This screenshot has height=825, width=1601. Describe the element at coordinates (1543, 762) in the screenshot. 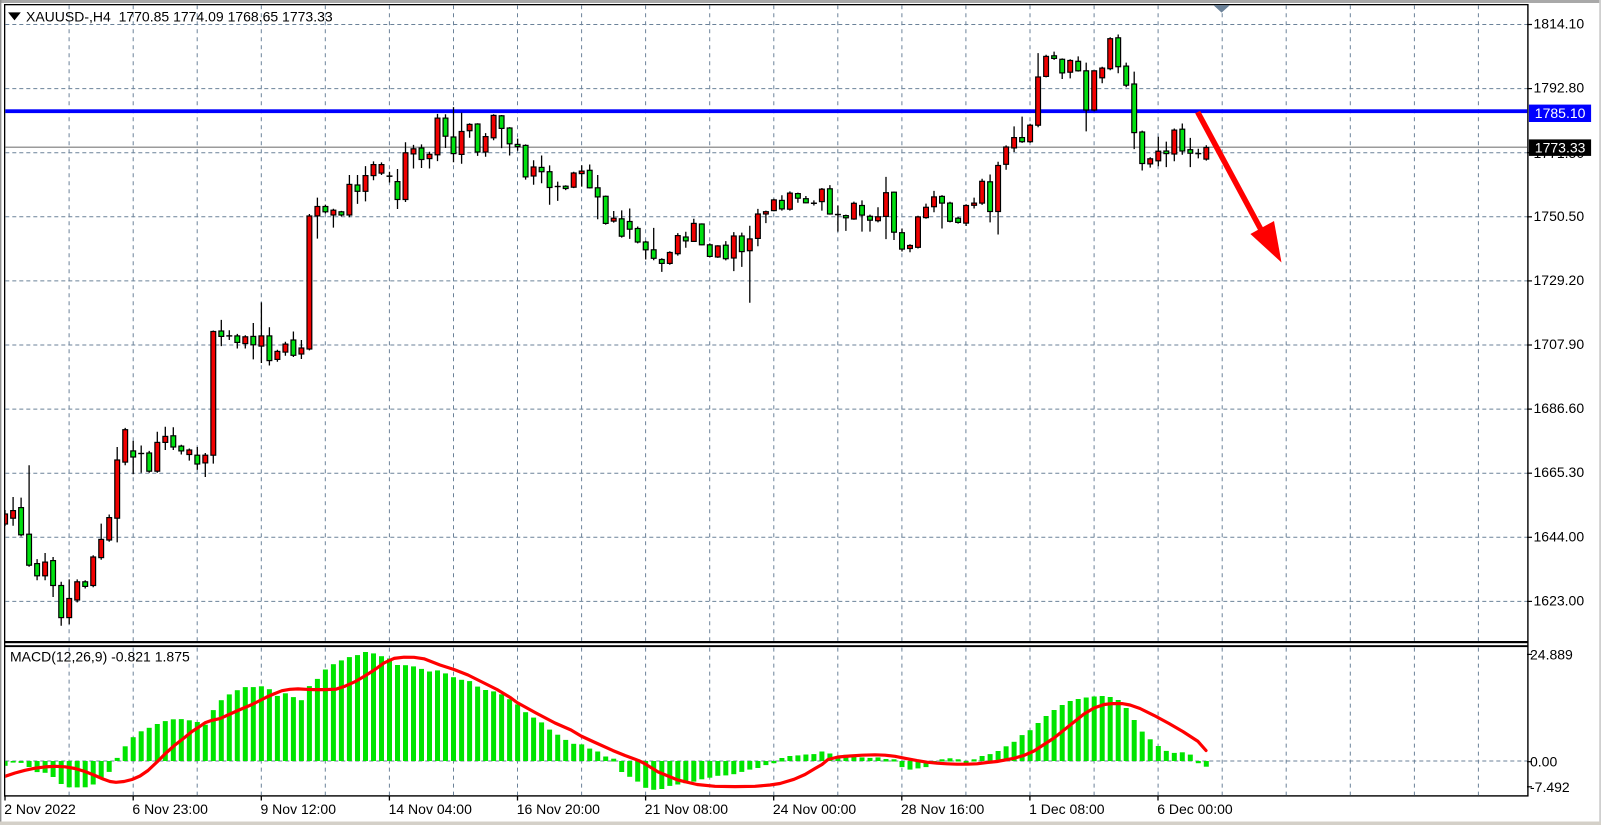

I see `svg-text: 0.00` at that location.